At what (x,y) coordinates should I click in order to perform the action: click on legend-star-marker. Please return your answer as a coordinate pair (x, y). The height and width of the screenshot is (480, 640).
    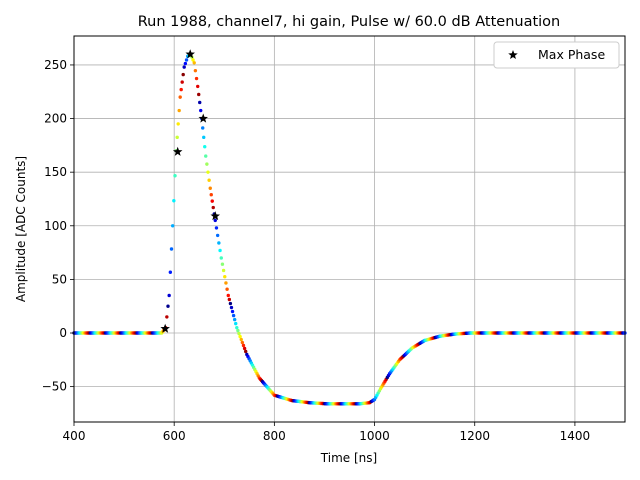
    Looking at the image, I should click on (513, 55).